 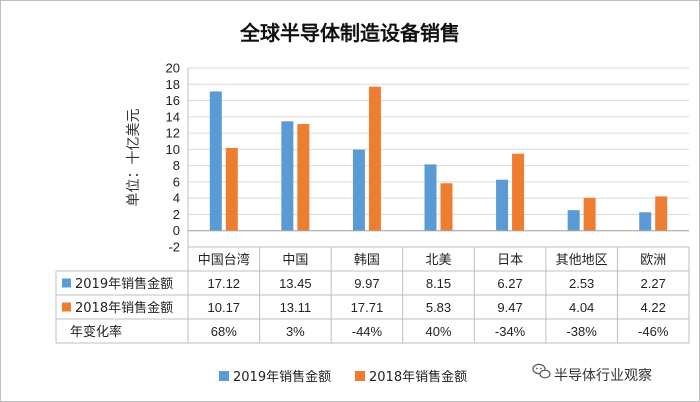 What do you see at coordinates (582, 260) in the screenshot?
I see `category-label: 其他地区` at bounding box center [582, 260].